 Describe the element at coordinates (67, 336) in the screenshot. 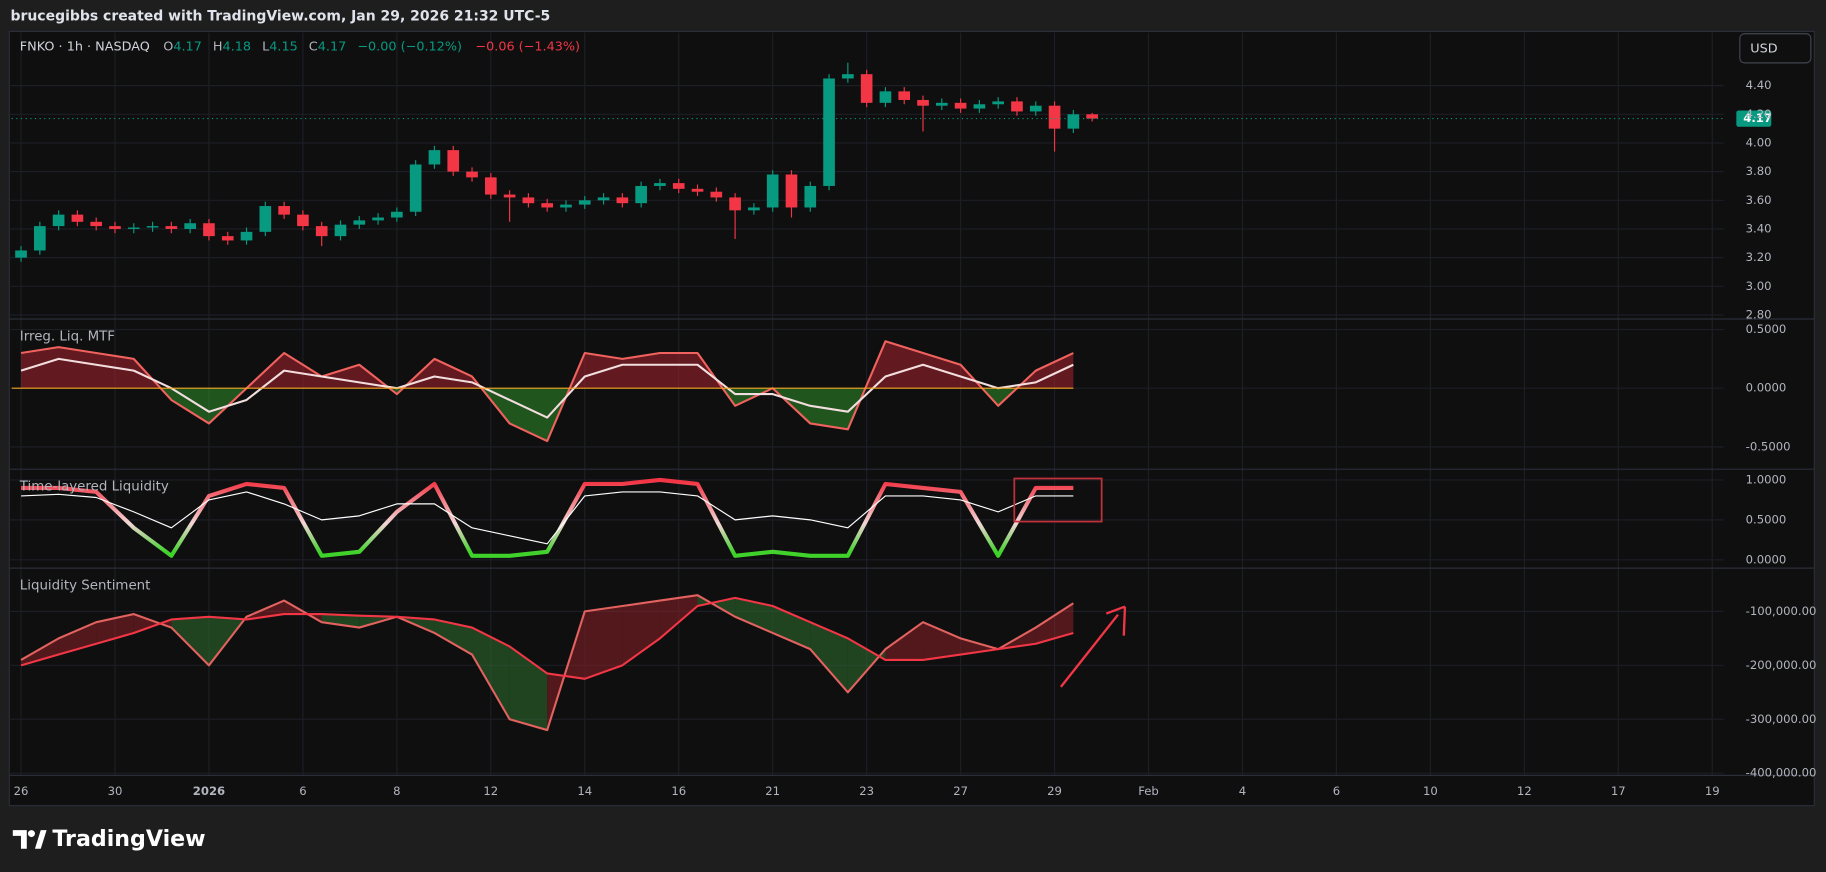

I see `pane-title: Irreg. Liq. MTF` at that location.